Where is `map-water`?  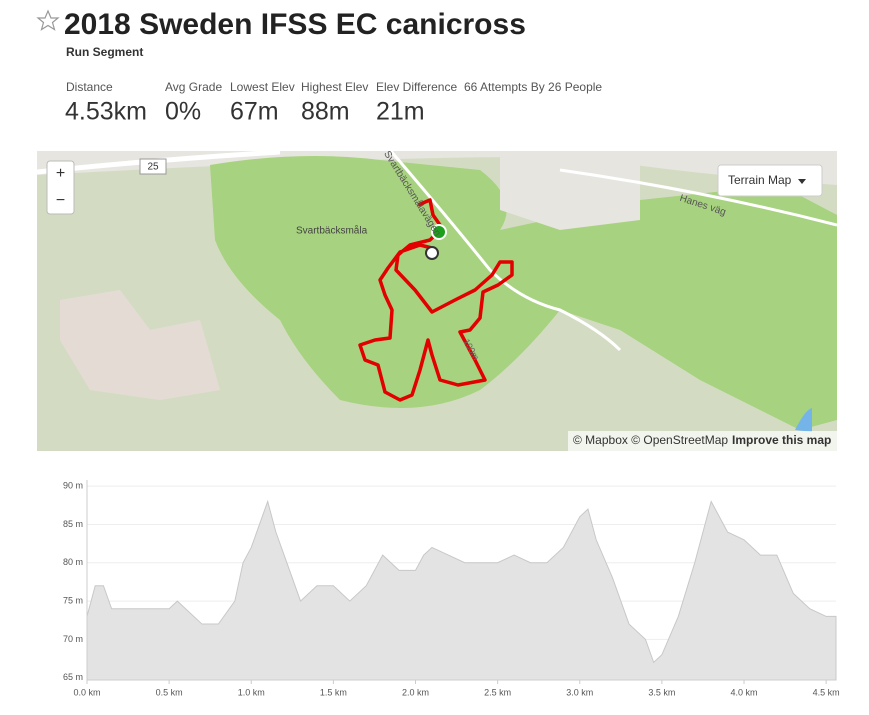
map-water is located at coordinates (803, 420).